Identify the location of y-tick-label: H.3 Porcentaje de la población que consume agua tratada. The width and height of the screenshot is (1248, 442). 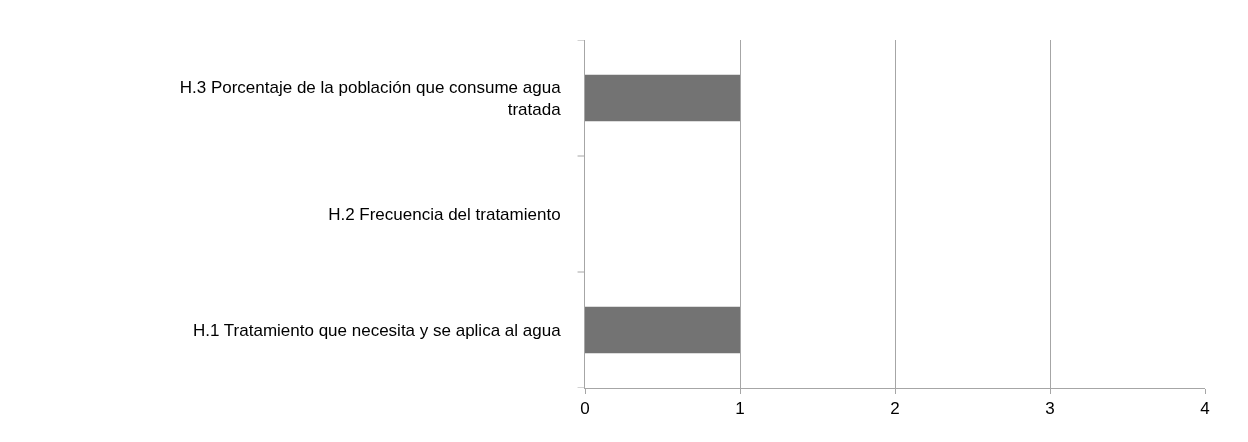
(370, 98).